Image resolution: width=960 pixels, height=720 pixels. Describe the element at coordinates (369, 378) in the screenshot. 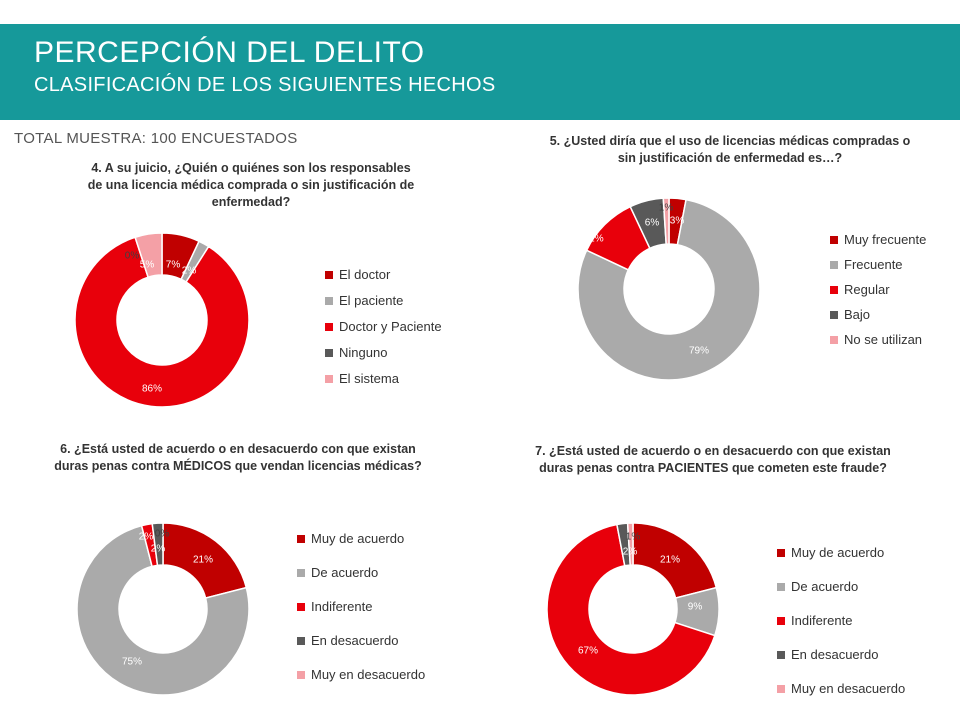

I see `legend-label: El sistema` at that location.